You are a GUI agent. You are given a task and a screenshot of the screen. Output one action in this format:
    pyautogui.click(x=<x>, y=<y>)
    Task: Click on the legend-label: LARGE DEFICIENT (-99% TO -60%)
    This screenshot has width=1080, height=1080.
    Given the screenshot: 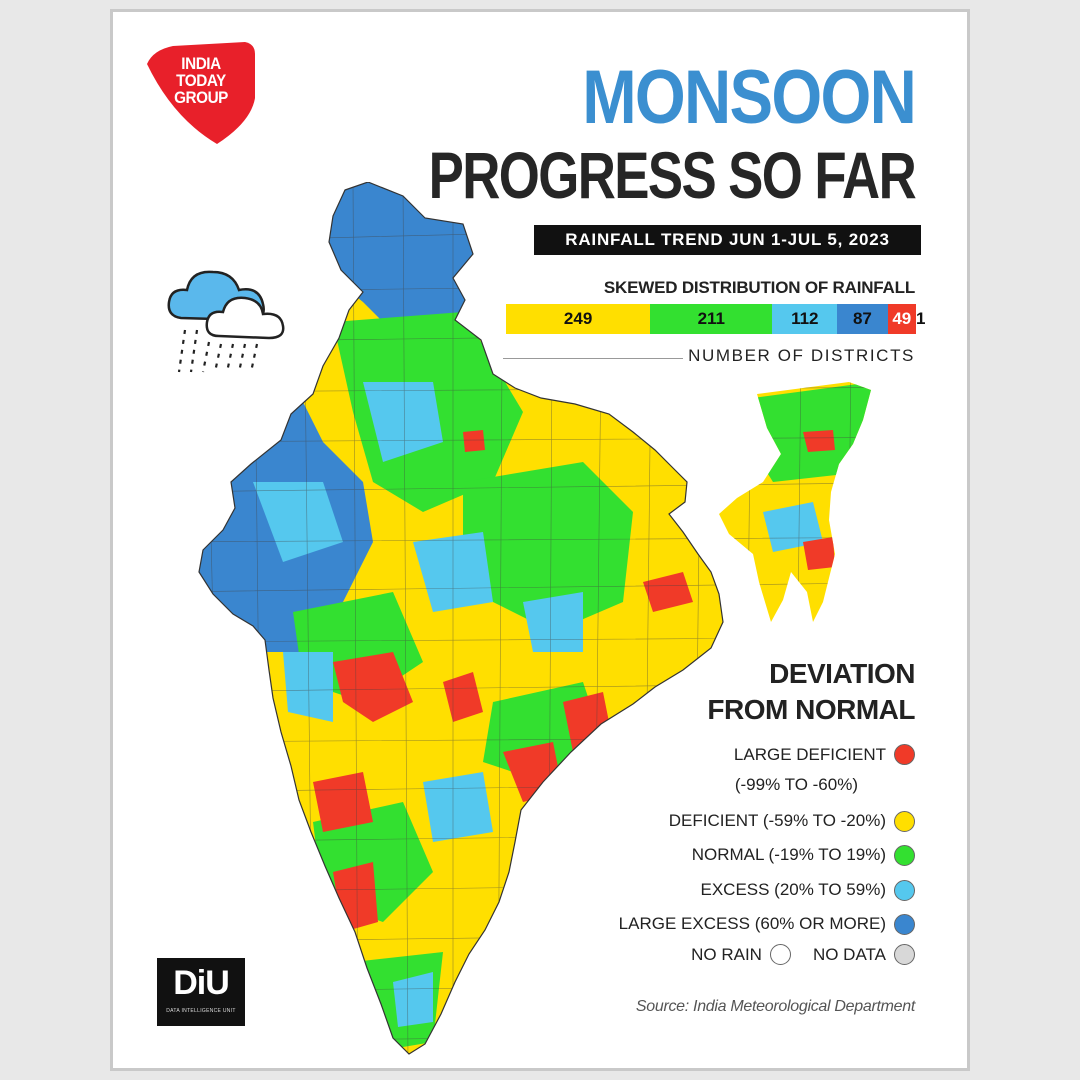 What is the action you would take?
    pyautogui.click(x=810, y=770)
    